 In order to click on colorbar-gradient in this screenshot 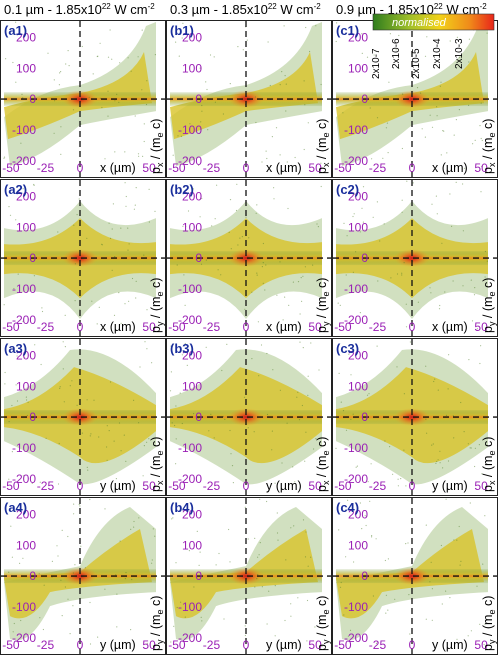, I will do `click(433, 22)`.